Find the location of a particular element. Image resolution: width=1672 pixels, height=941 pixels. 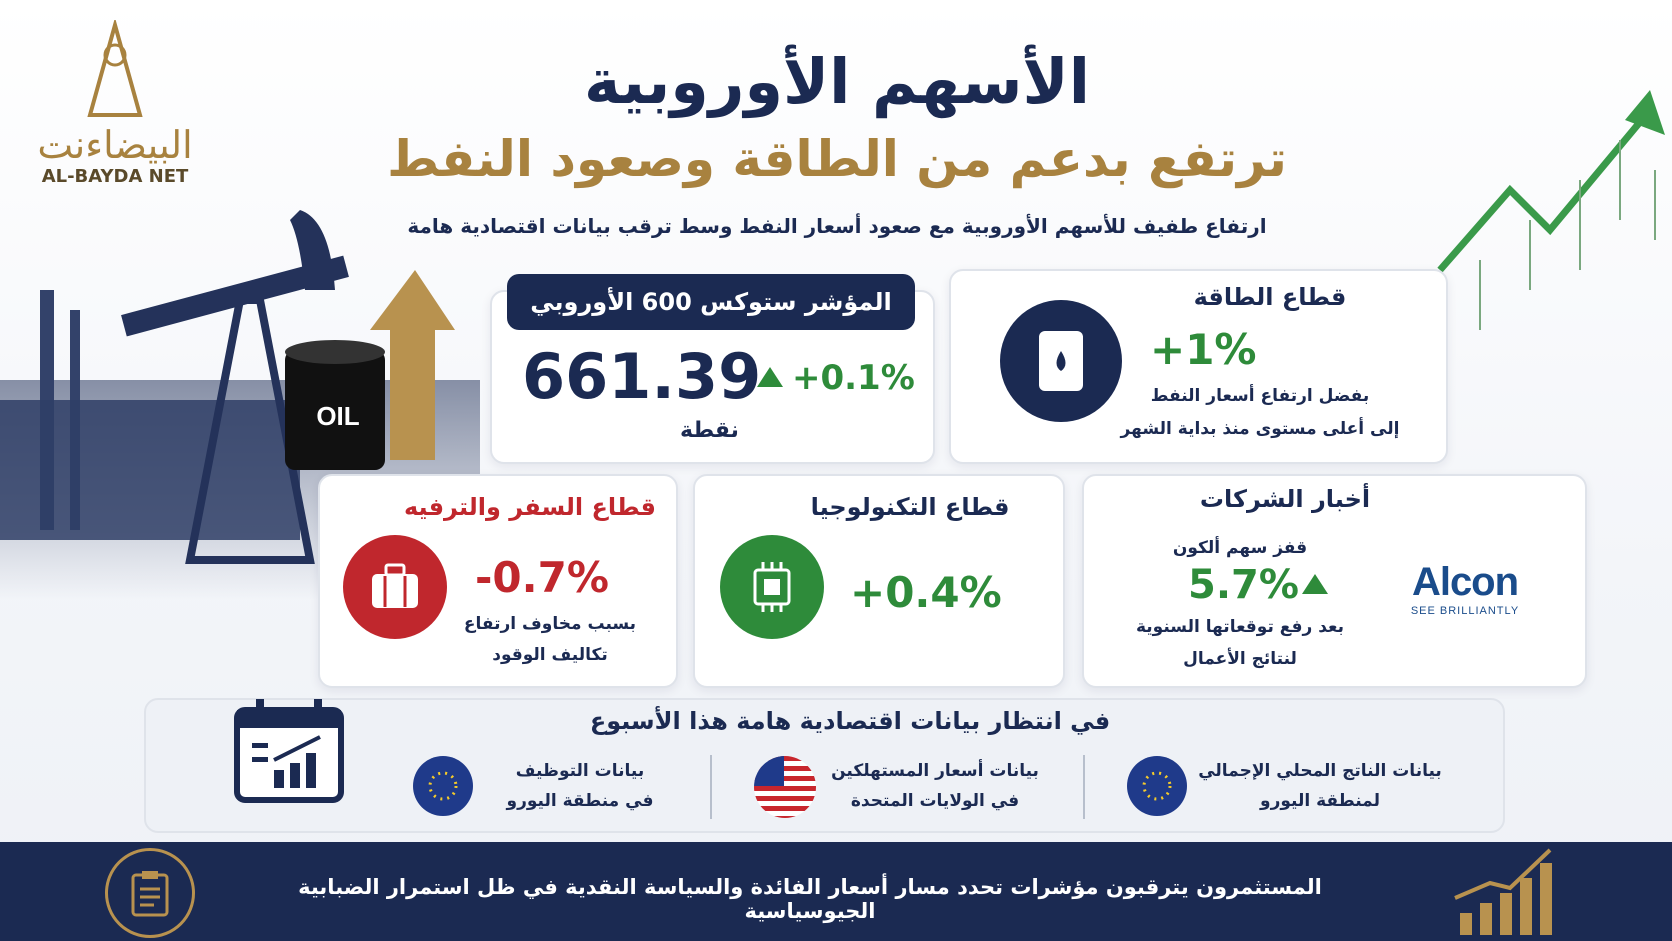

index-value: 661.39 is located at coordinates (642, 376).